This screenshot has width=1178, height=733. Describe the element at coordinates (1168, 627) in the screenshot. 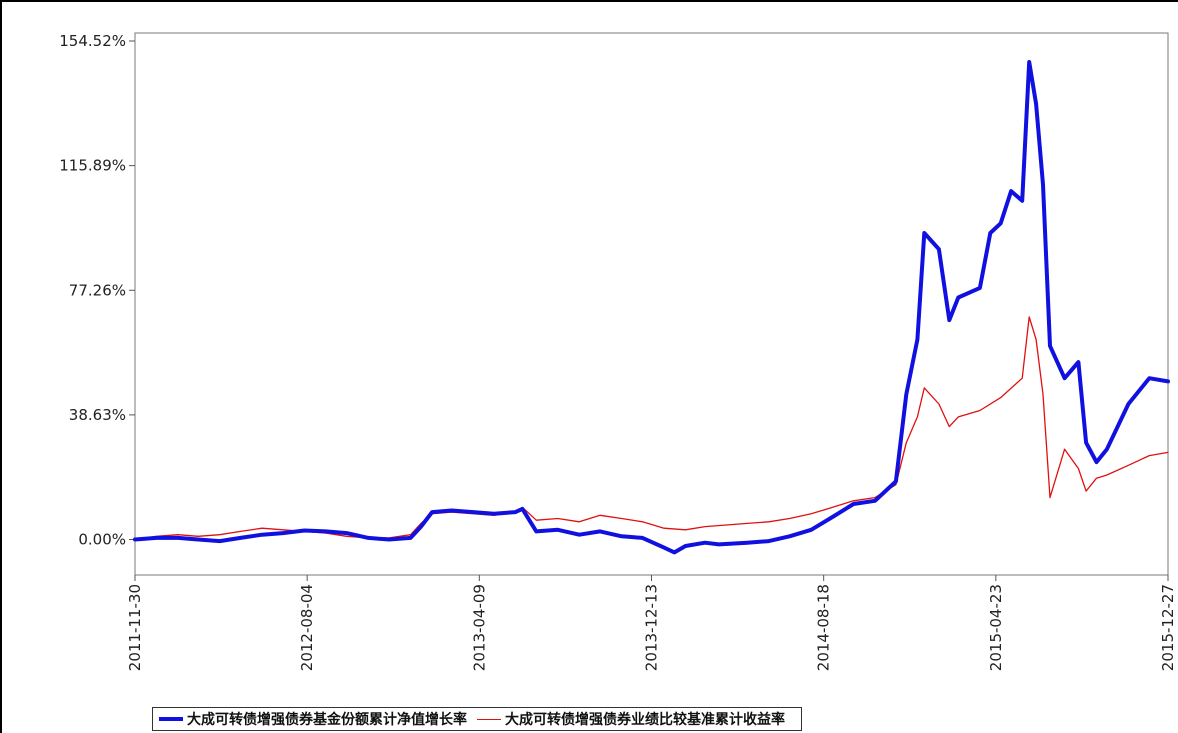

I see `x-tick-label: 2015-12-27` at that location.